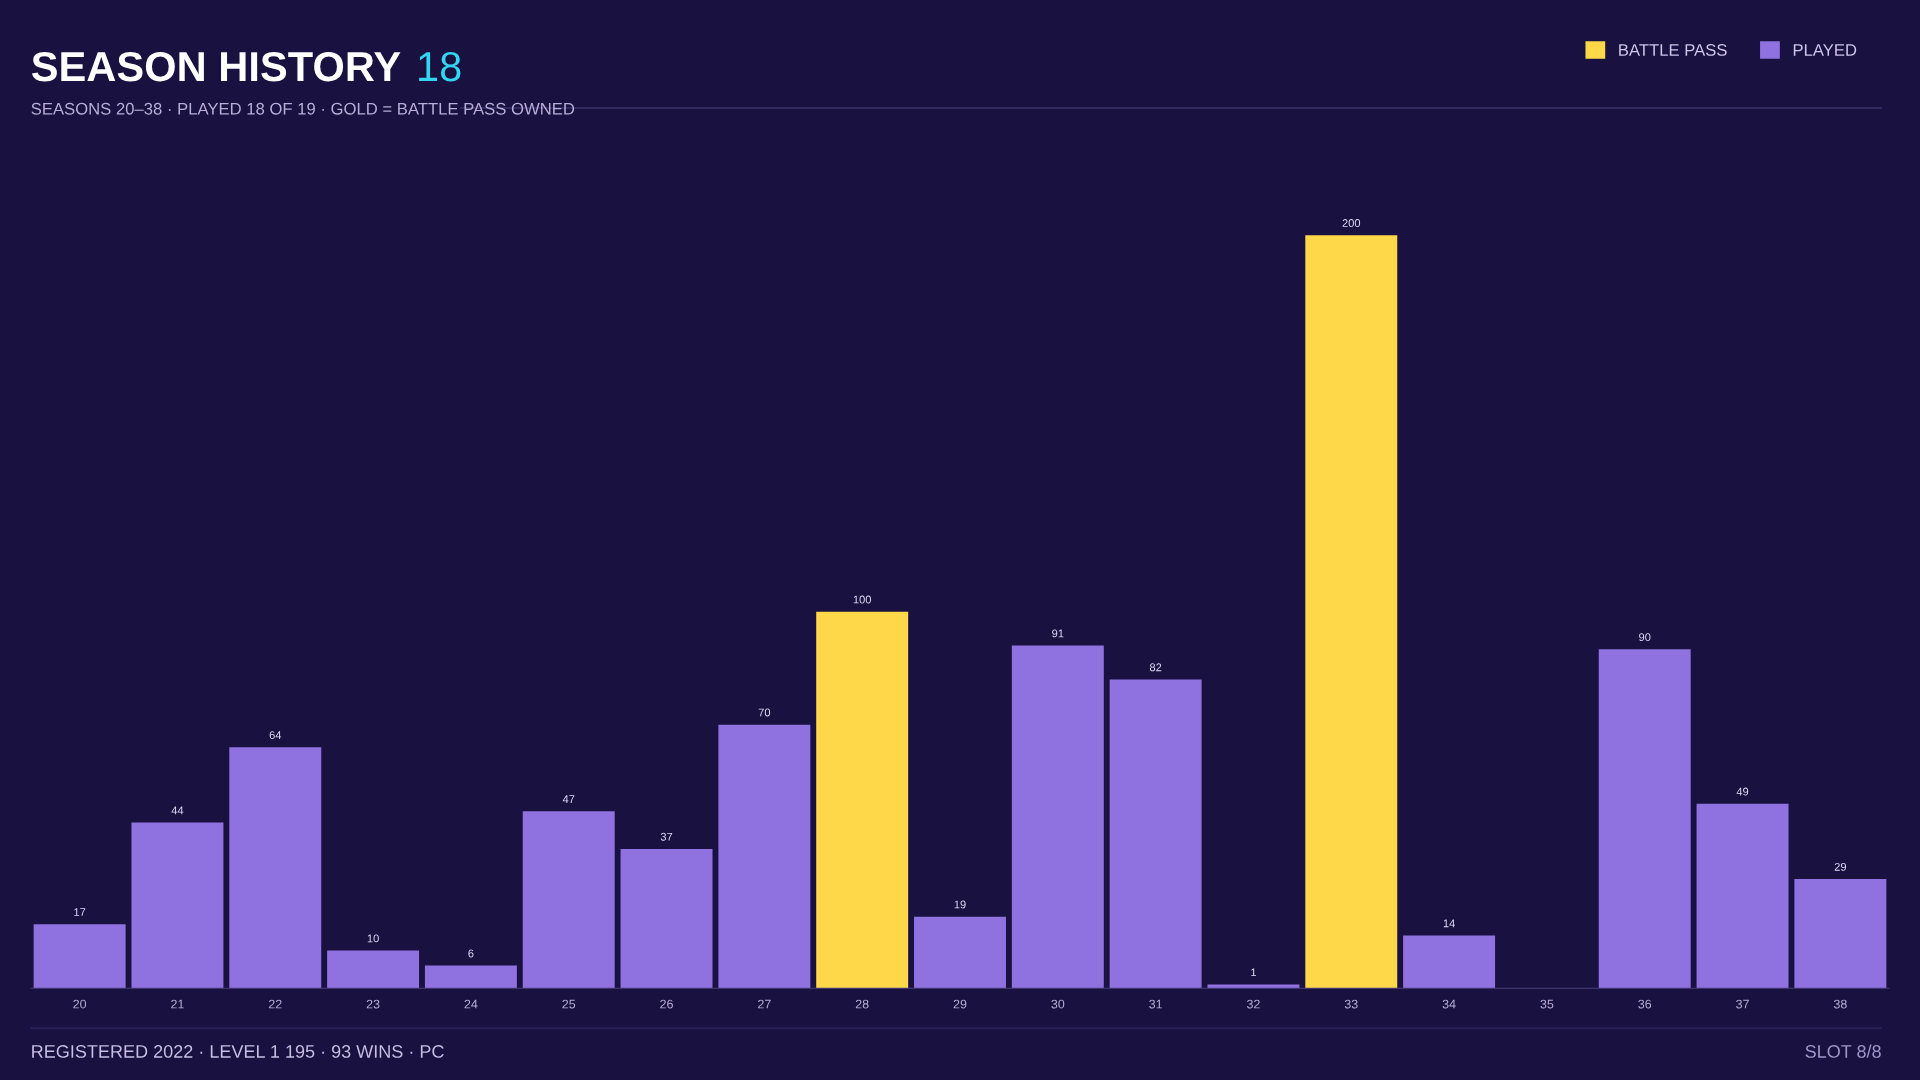 This screenshot has width=1920, height=1080. I want to click on x-tick-label: 33, so click(1351, 1004).